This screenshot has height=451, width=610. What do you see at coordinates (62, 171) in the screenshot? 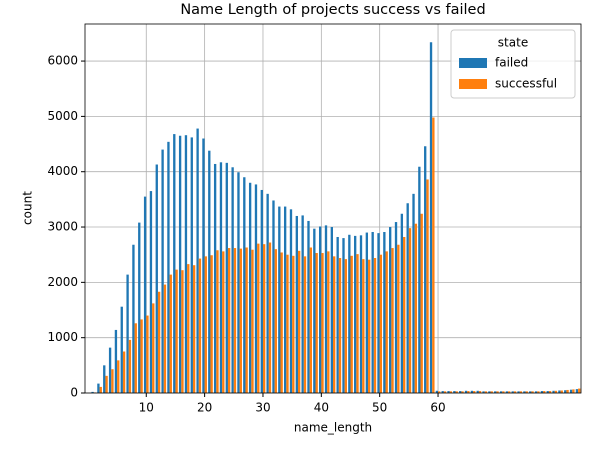
I see `y-tick-label: 4000` at bounding box center [62, 171].